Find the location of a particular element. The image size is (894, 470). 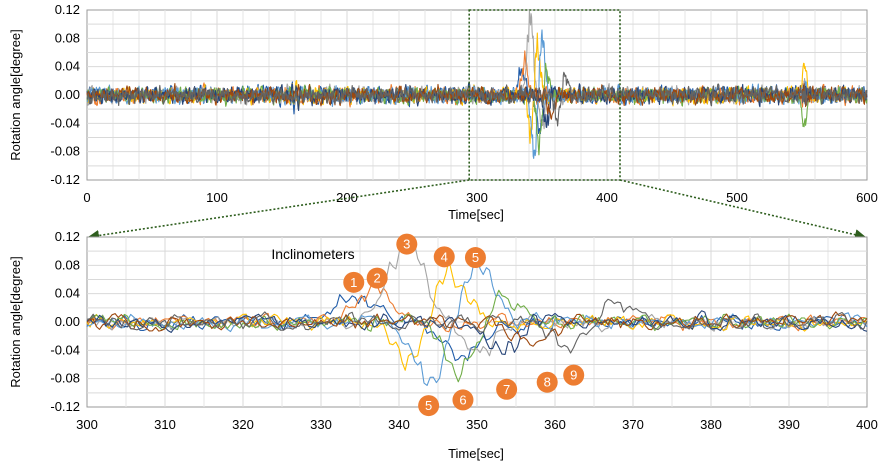

inclinometer-marker: 8 is located at coordinates (547, 382).